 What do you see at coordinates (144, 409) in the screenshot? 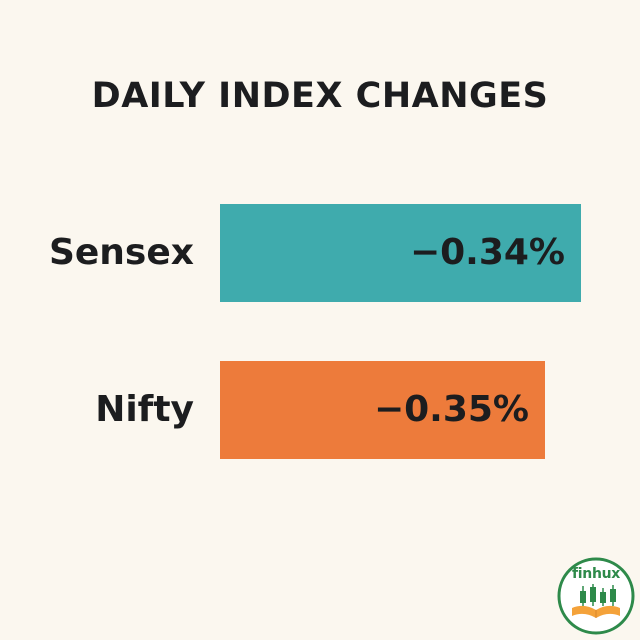
I see `bar-label-nifty: Nifty` at bounding box center [144, 409].